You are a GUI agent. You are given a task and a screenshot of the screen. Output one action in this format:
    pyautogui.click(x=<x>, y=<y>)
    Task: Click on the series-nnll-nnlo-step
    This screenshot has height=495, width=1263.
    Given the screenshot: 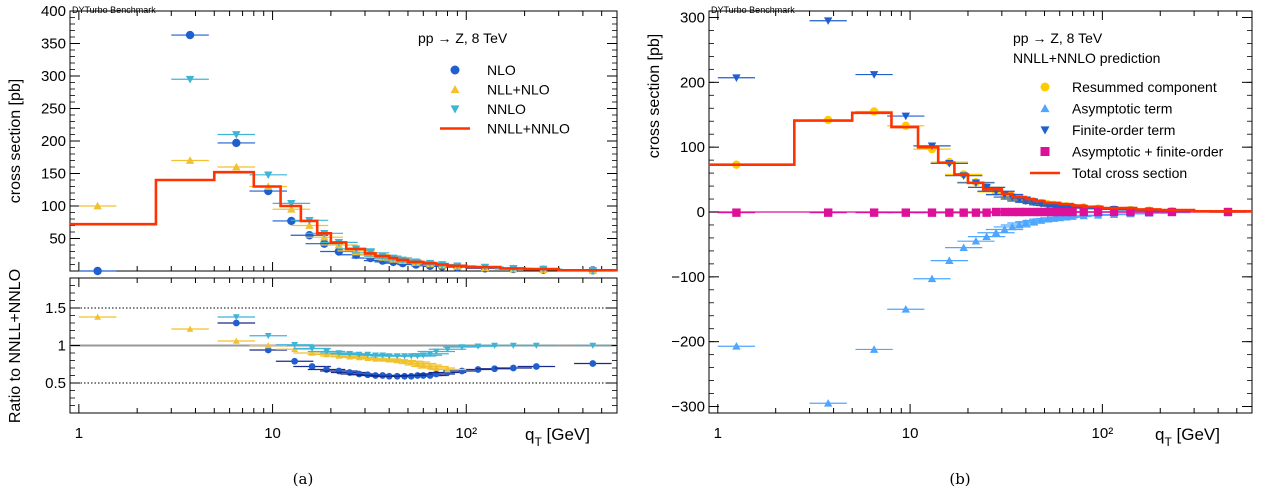 What is the action you would take?
    pyautogui.click(x=343, y=221)
    